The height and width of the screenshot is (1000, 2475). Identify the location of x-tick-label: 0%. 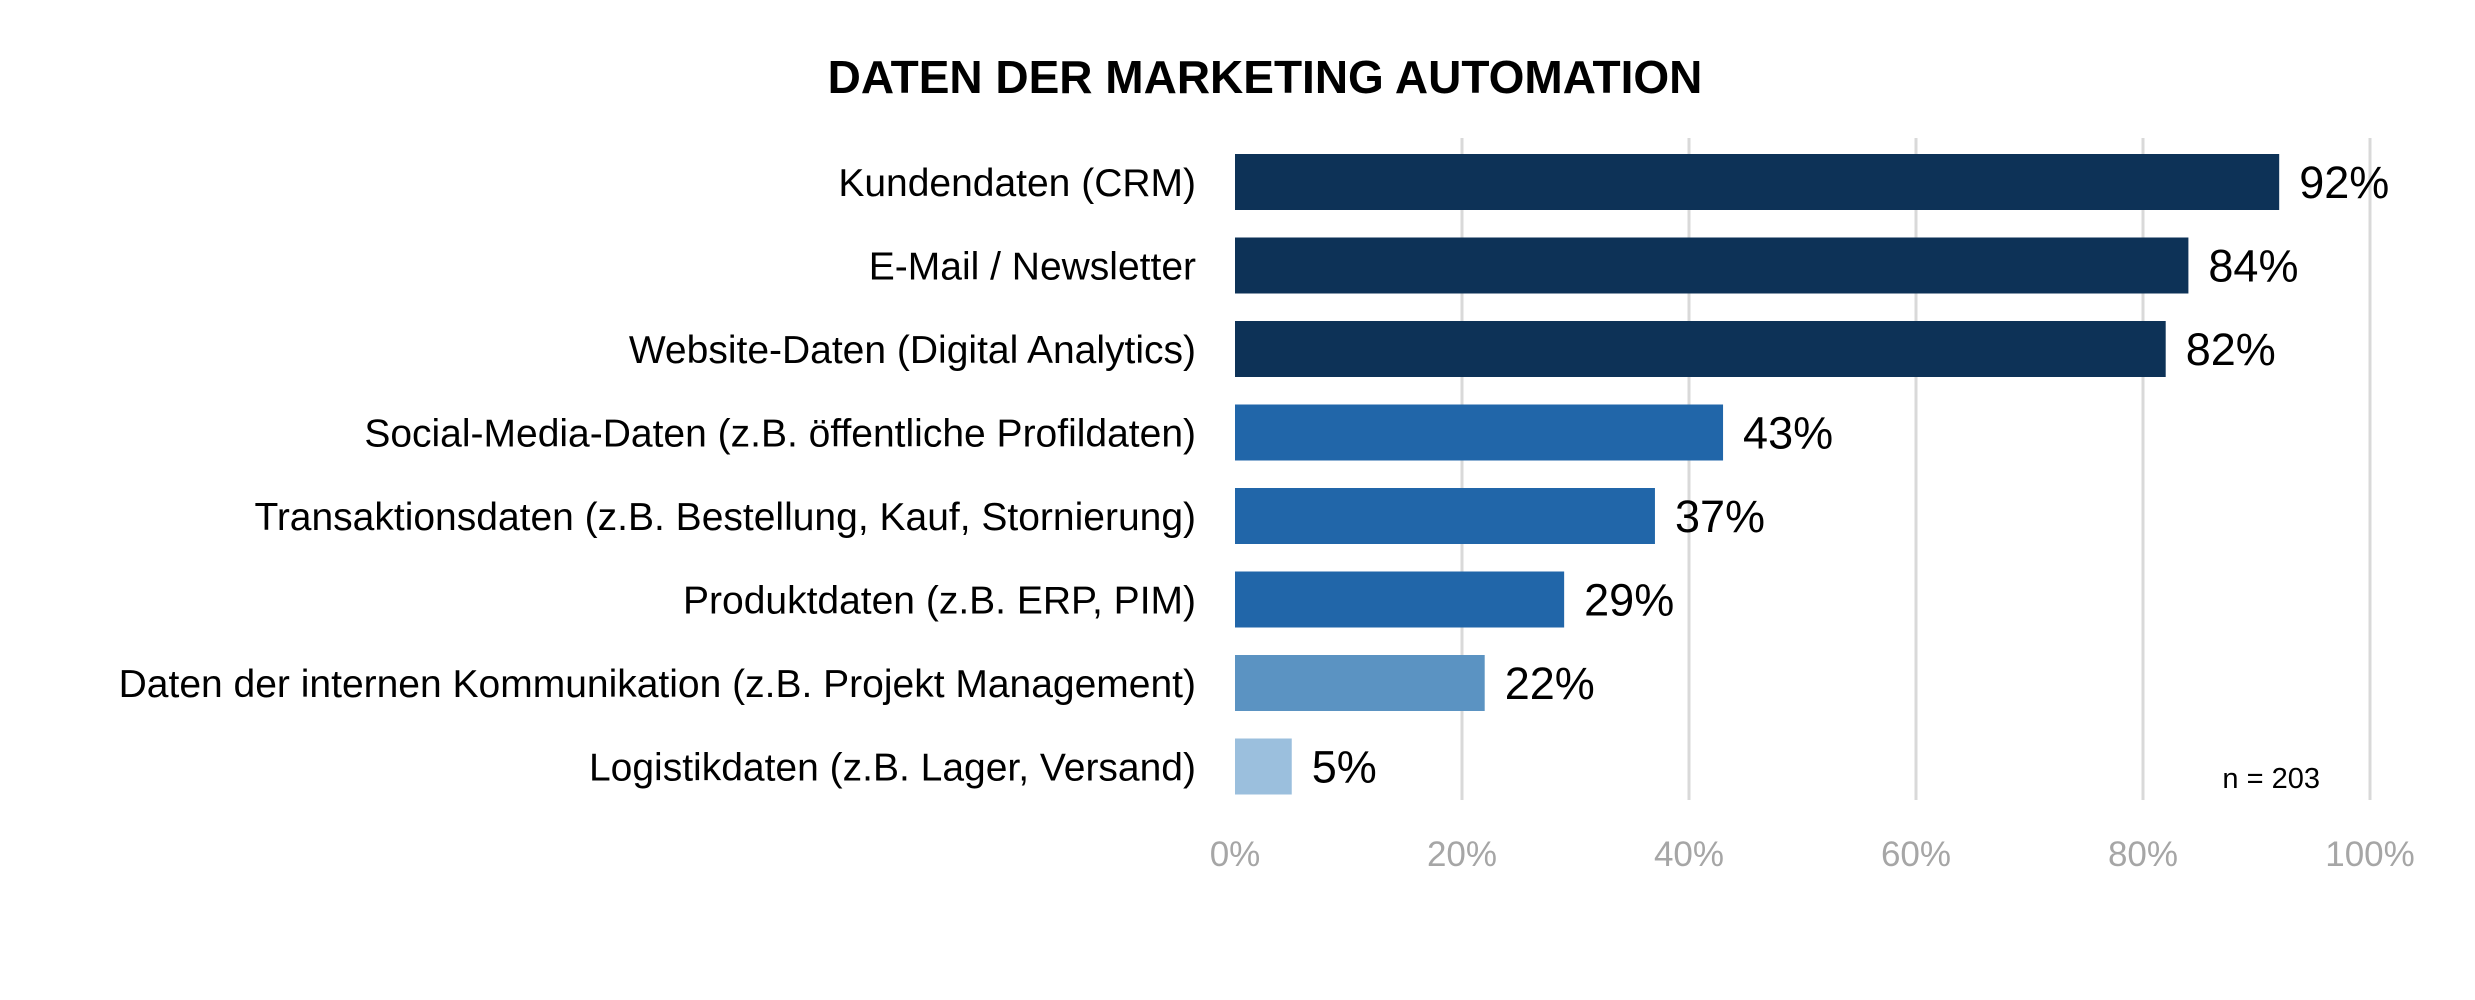
(1235, 854).